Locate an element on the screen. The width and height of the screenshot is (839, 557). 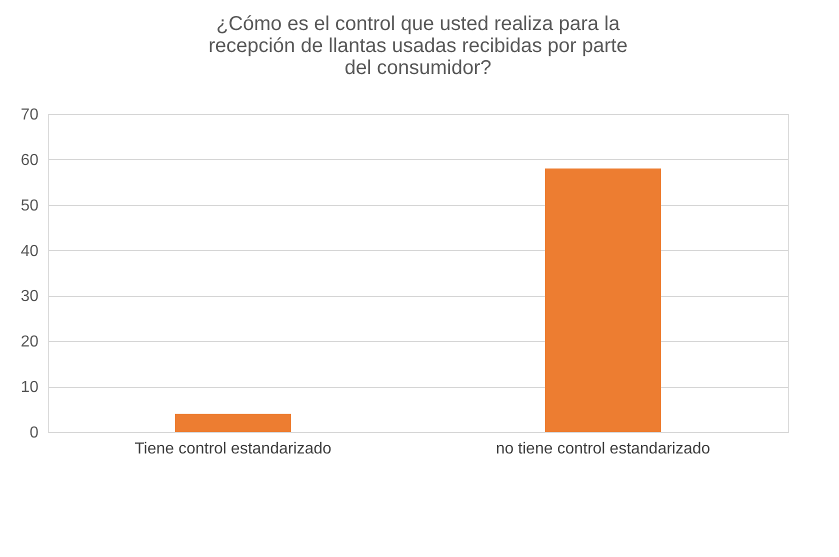
y-tick-label: 30 is located at coordinates (29, 297).